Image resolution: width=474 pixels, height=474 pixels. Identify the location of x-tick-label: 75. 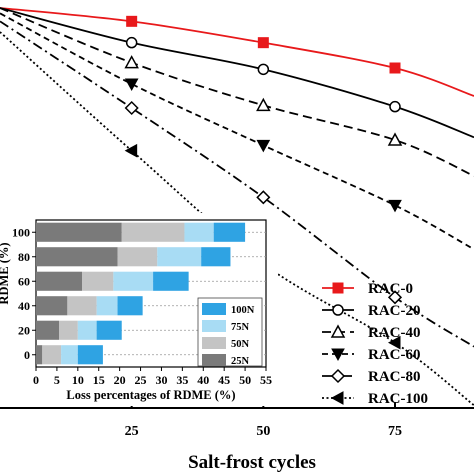
(395, 431).